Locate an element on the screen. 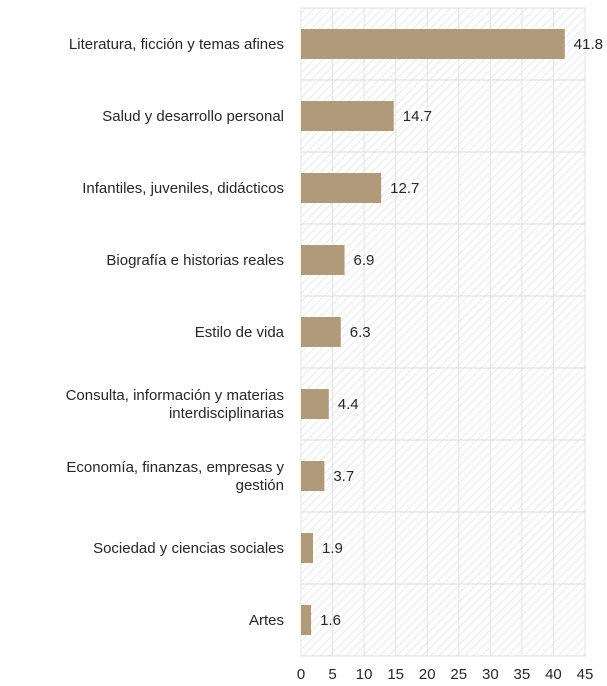 The image size is (607, 686). x-tick-label: 10 is located at coordinates (364, 674).